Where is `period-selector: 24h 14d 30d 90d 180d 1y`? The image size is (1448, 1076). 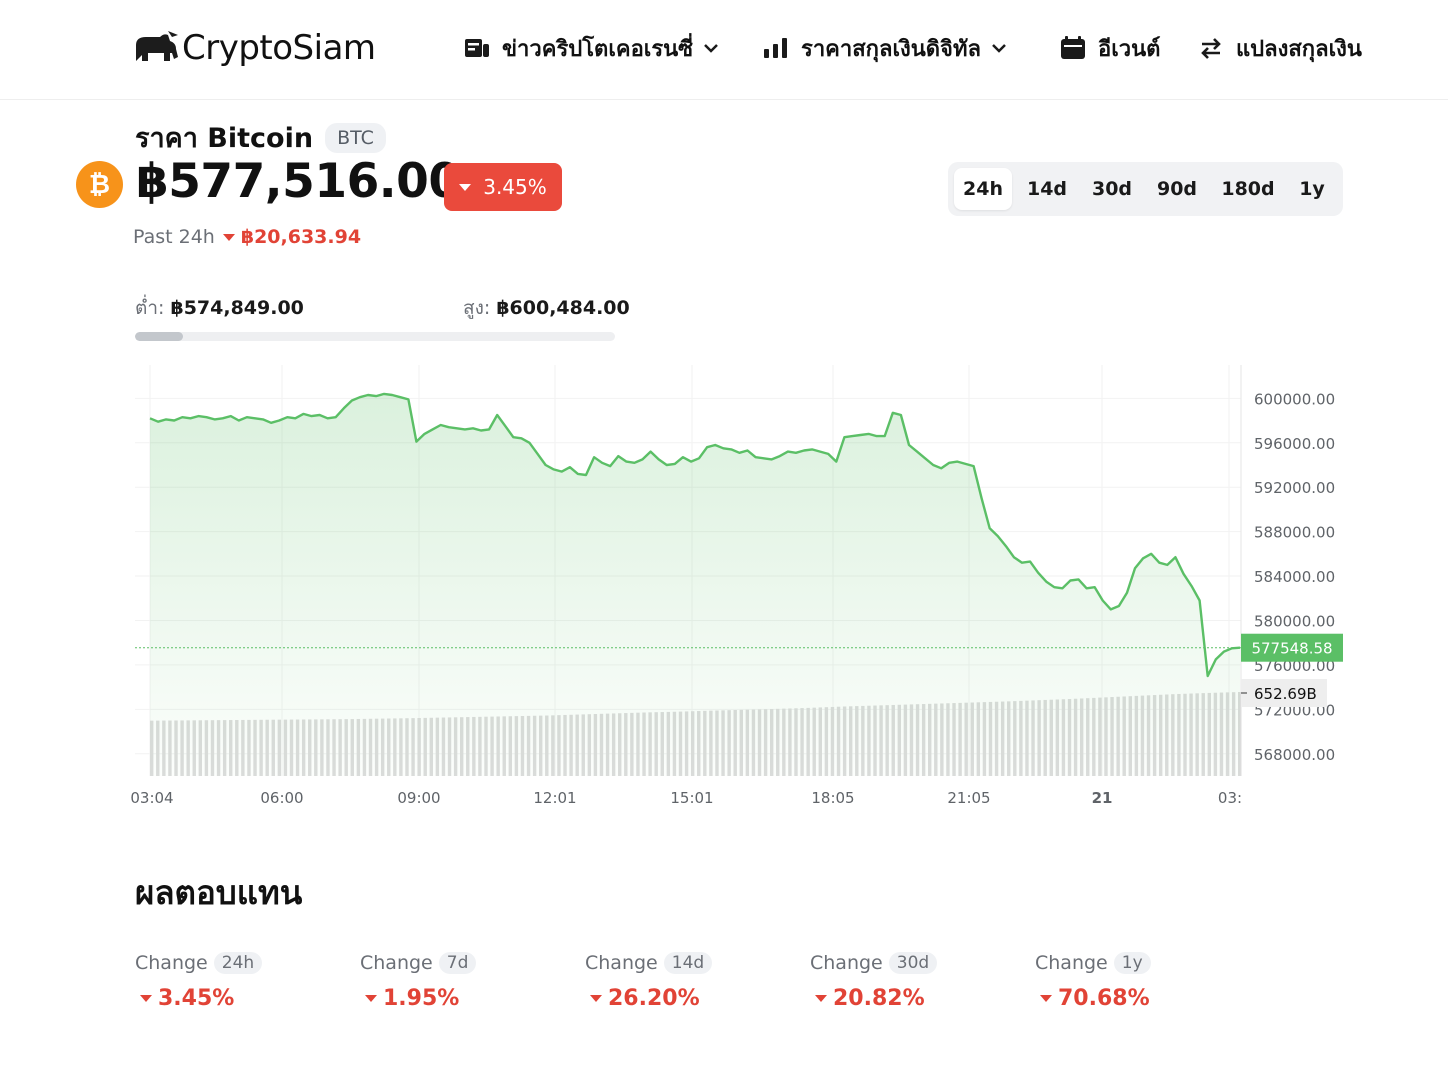 period-selector: 24h 14d 30d 90d 180d 1y is located at coordinates (1145, 189).